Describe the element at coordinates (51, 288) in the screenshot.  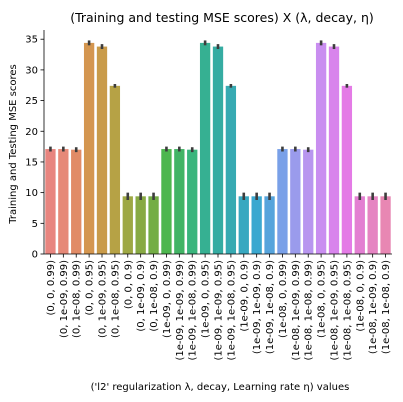
I see `x-tick-label: (0, 0, 0.99)` at that location.